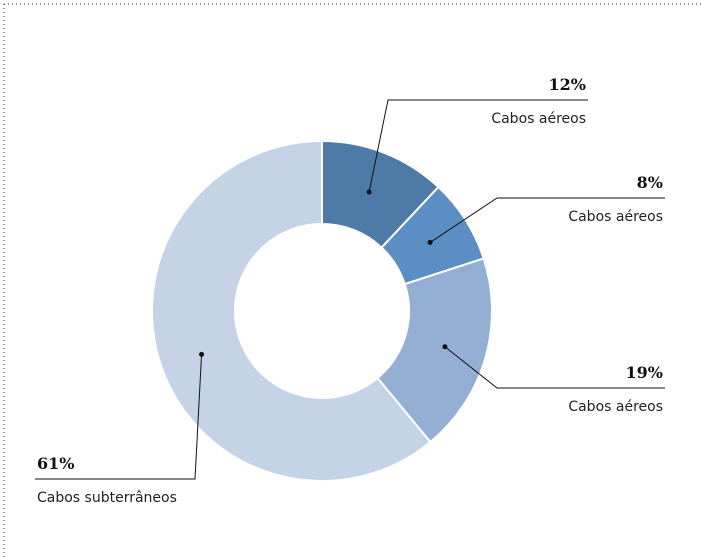 The image size is (701, 558). I want to click on donut-slice, so click(434, 350).